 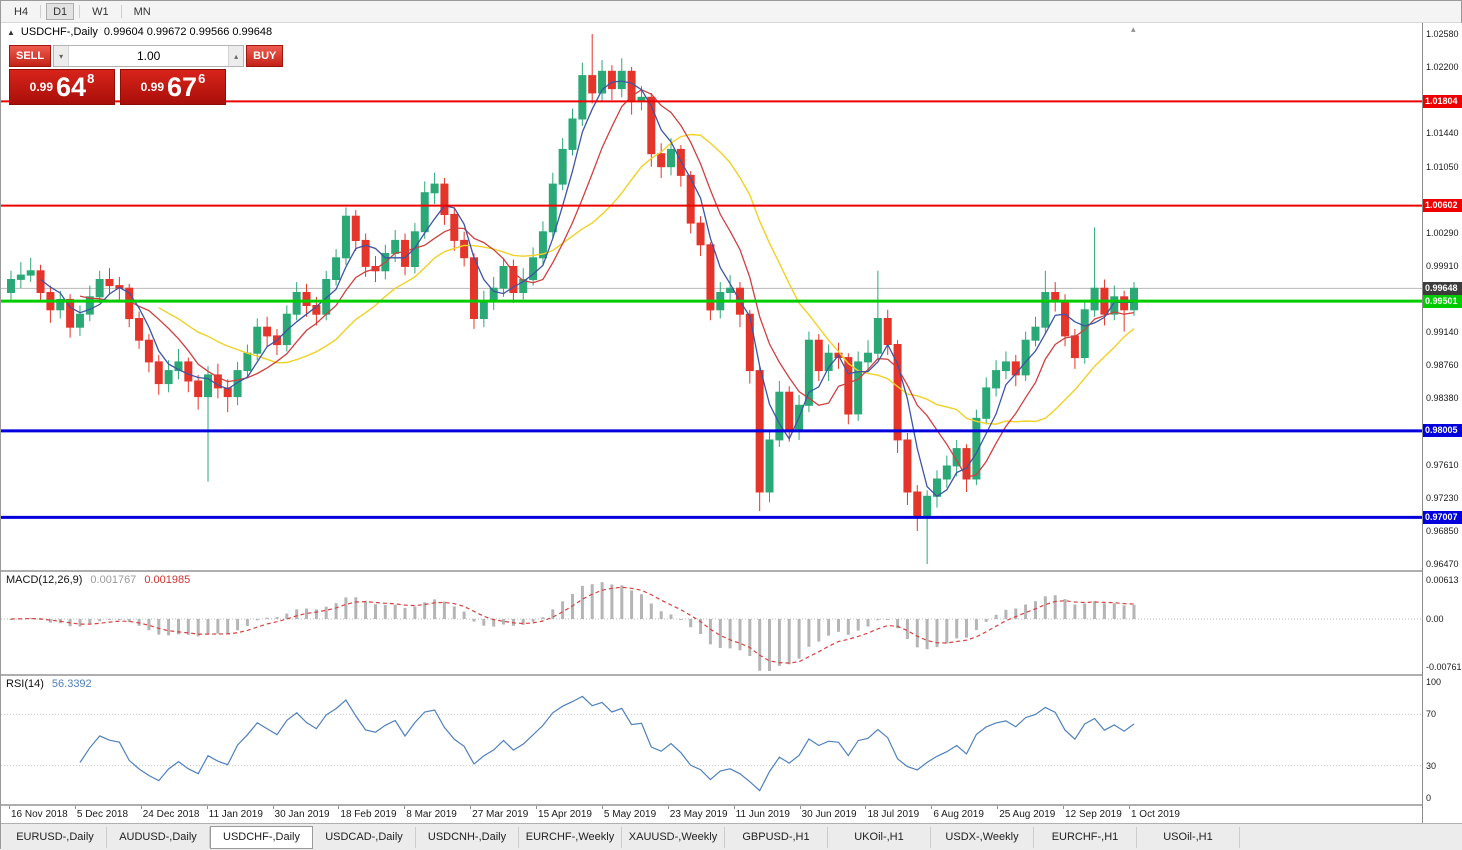 I want to click on time-axis-label: 16 Nov 2018, so click(x=39, y=814).